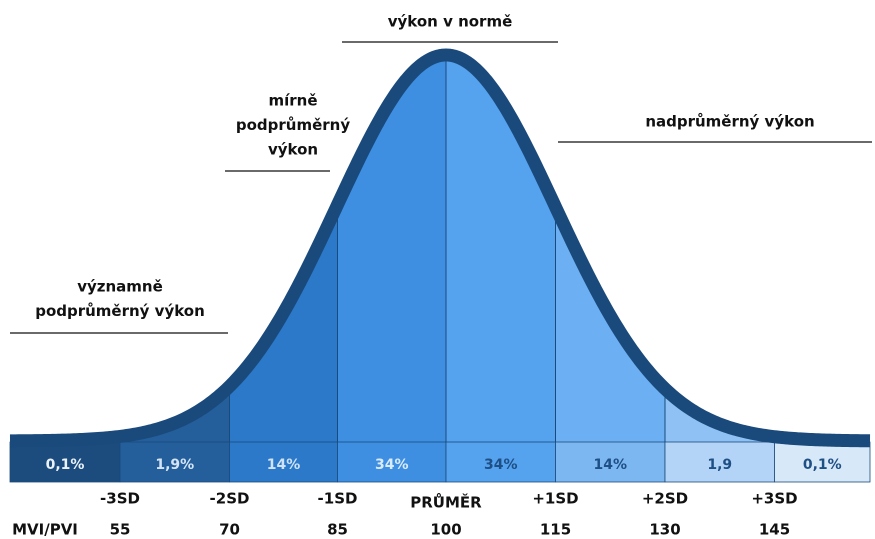  I want to click on scale-value: 100, so click(445, 530).